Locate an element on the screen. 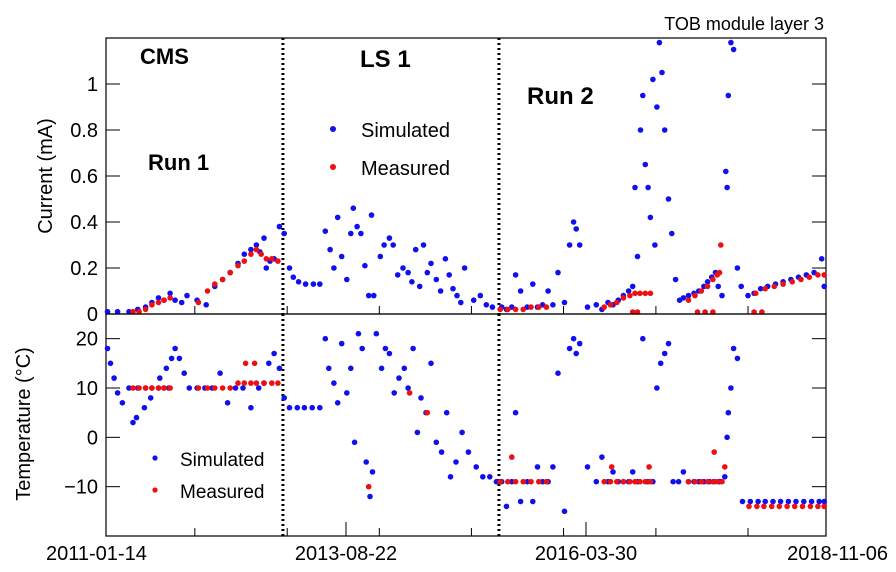 This screenshot has width=896, height=572. temperature-legend-measured-marker is located at coordinates (155, 490).